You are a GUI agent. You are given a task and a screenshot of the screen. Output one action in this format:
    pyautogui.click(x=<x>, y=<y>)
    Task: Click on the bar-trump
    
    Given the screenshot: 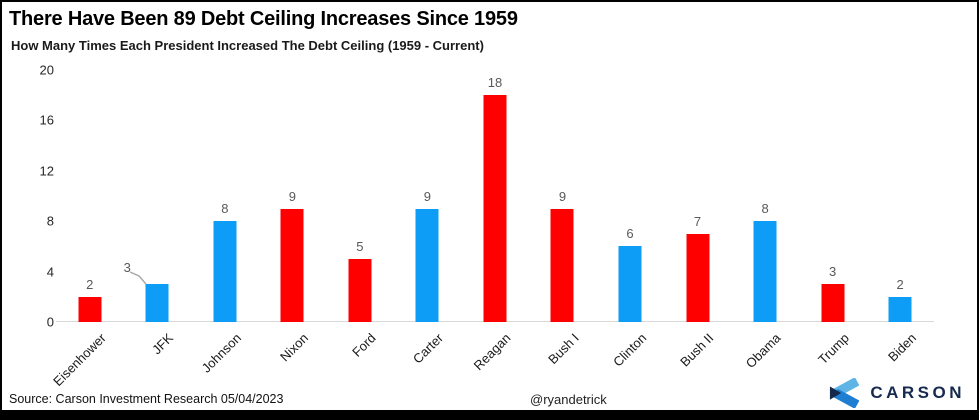 What is the action you would take?
    pyautogui.click(x=833, y=303)
    